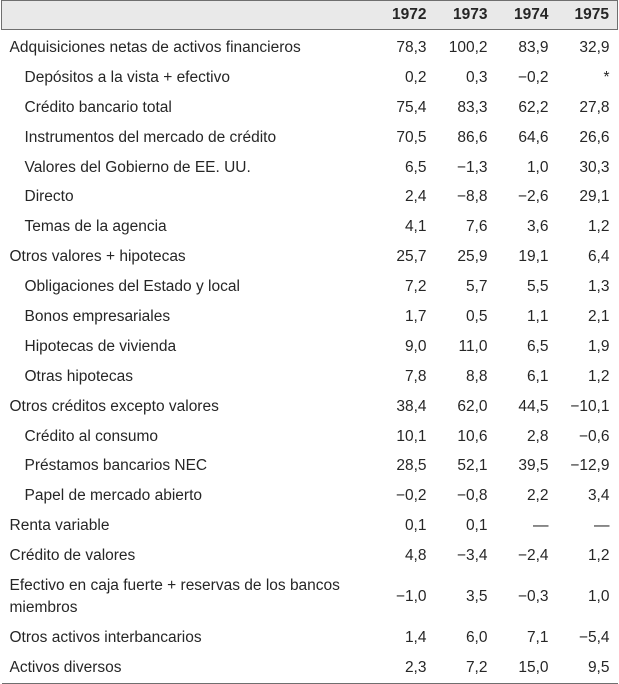 The height and width of the screenshot is (684, 619). I want to click on row-label: Papel de mercado abierto, so click(113, 496).